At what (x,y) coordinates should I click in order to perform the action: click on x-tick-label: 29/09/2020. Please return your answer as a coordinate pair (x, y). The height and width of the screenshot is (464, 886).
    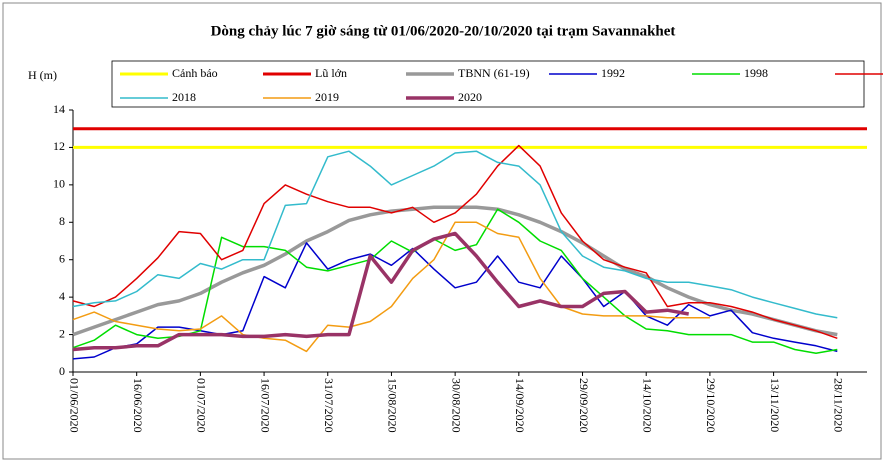
    Looking at the image, I should click on (584, 405).